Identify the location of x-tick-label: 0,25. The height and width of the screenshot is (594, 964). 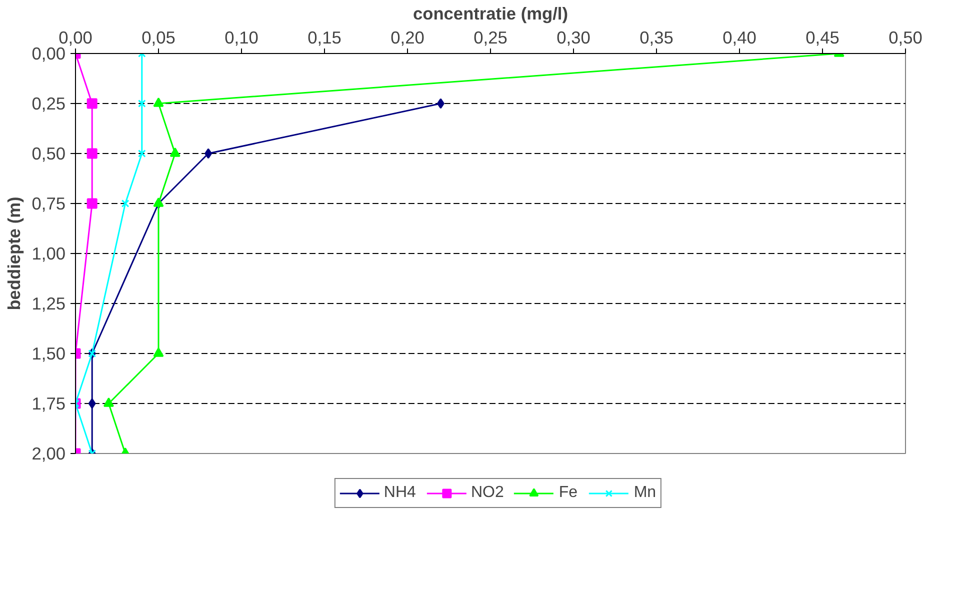
(491, 38).